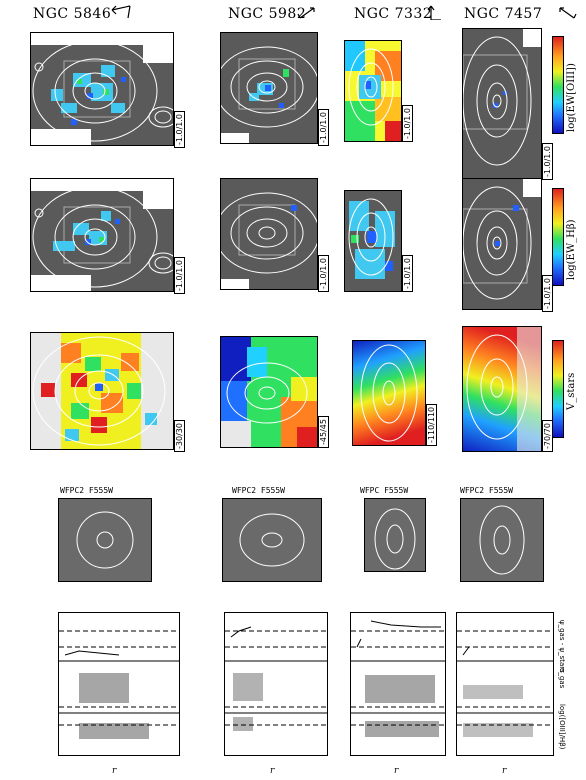 The height and width of the screenshot is (780, 586). I want to click on hst-image-ngc7457, so click(502, 540).